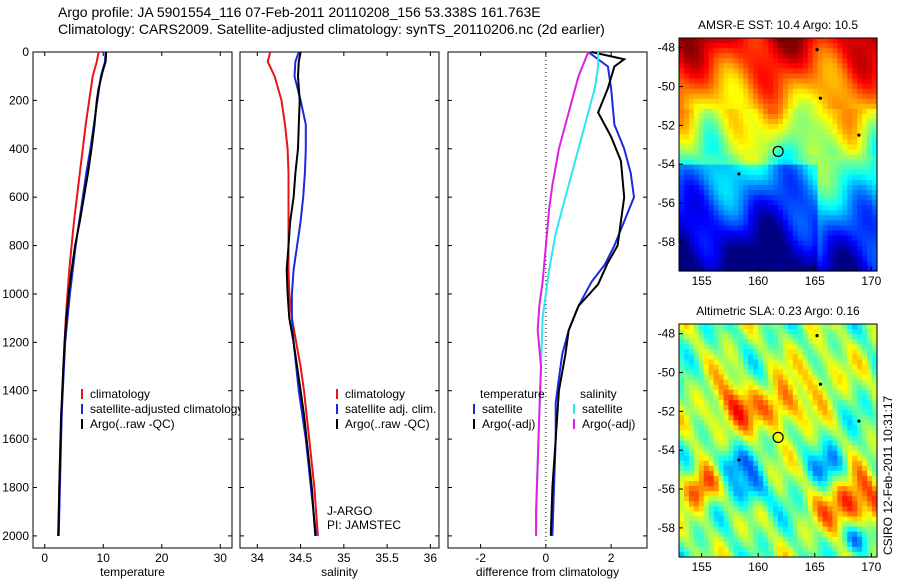  Describe the element at coordinates (19, 246) in the screenshot. I see `y-tick-label: 800` at that location.